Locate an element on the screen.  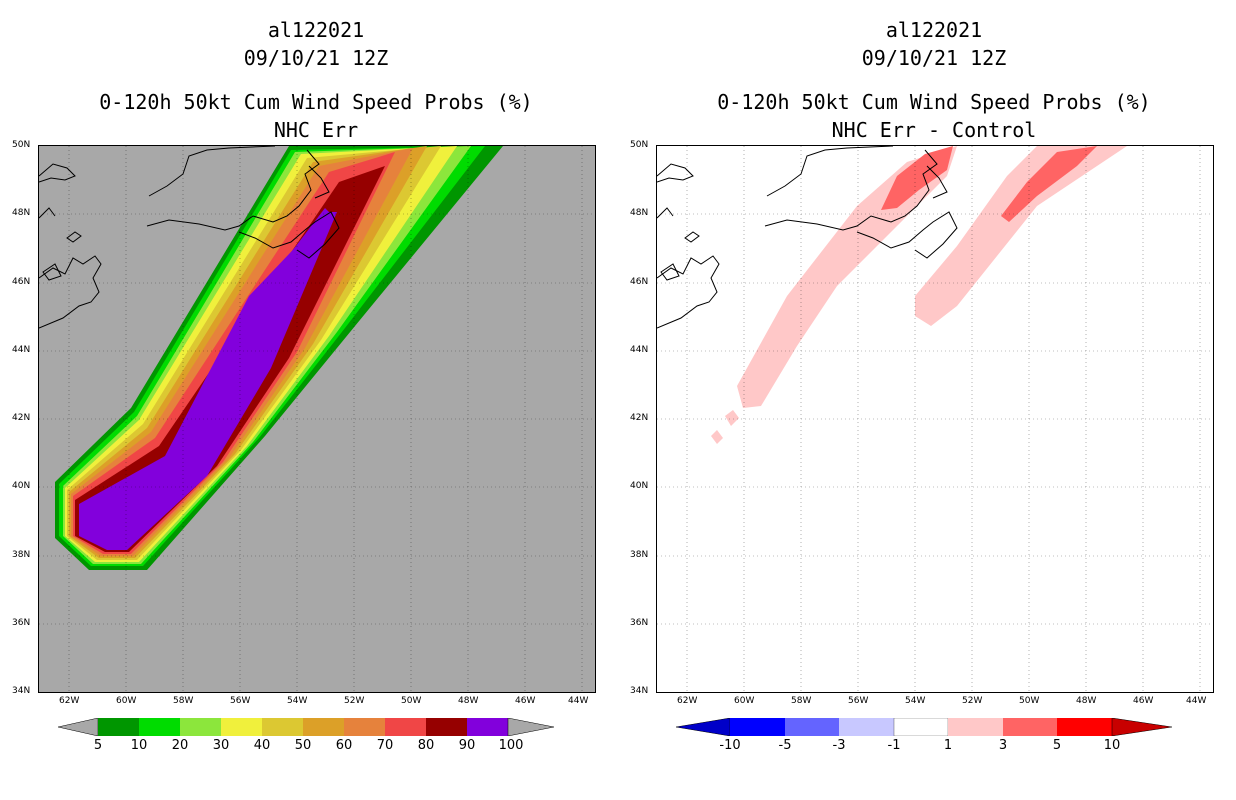
right-lat-label-42n: 42N is located at coordinates (639, 418).